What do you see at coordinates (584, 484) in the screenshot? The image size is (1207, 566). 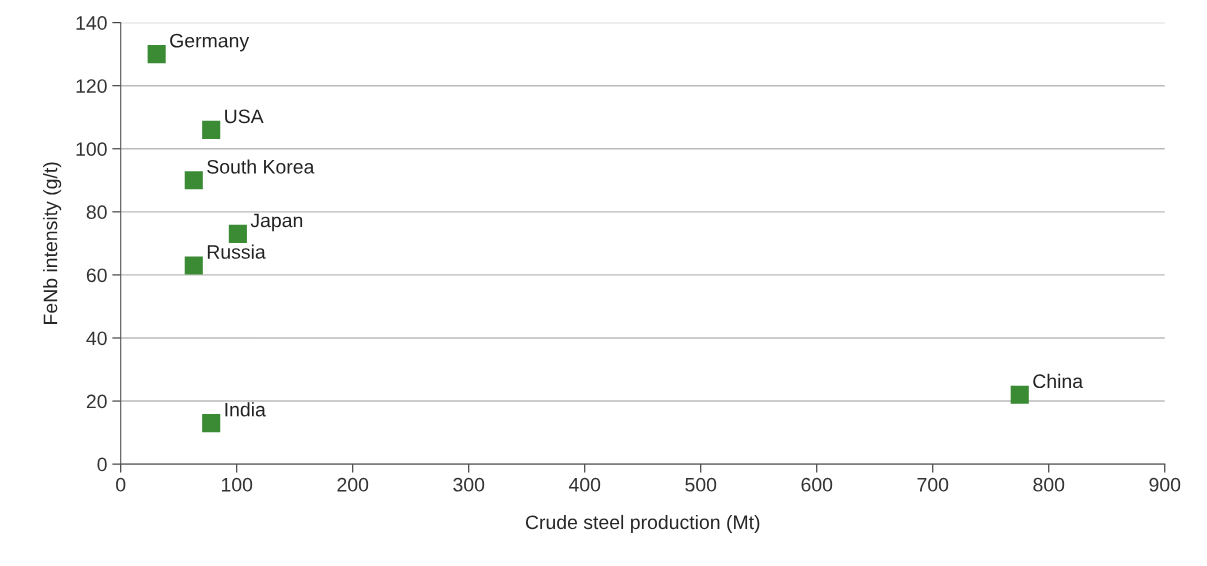 I see `x-tick-label: 400` at bounding box center [584, 484].